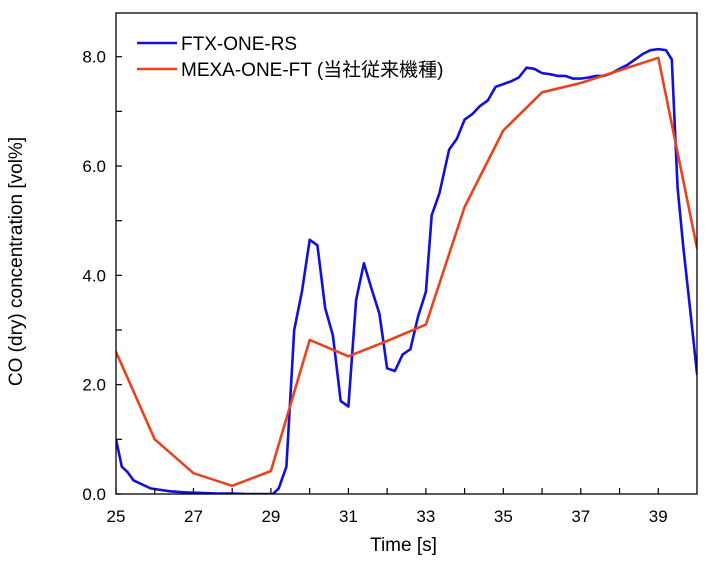 The height and width of the screenshot is (561, 728). What do you see at coordinates (312, 70) in the screenshot?
I see `legend-label-2: MEXA-ONE-FT (当社従来機種)` at bounding box center [312, 70].